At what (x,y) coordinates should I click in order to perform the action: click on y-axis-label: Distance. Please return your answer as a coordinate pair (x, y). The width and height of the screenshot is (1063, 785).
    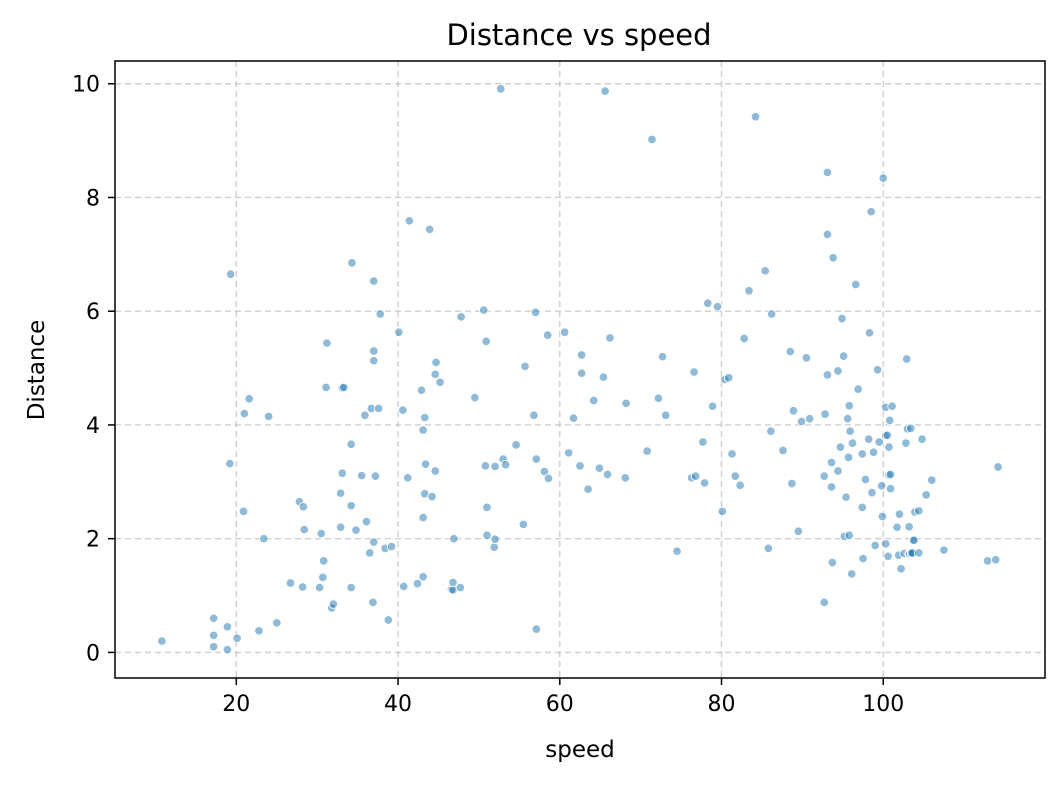
    Looking at the image, I should click on (37, 370).